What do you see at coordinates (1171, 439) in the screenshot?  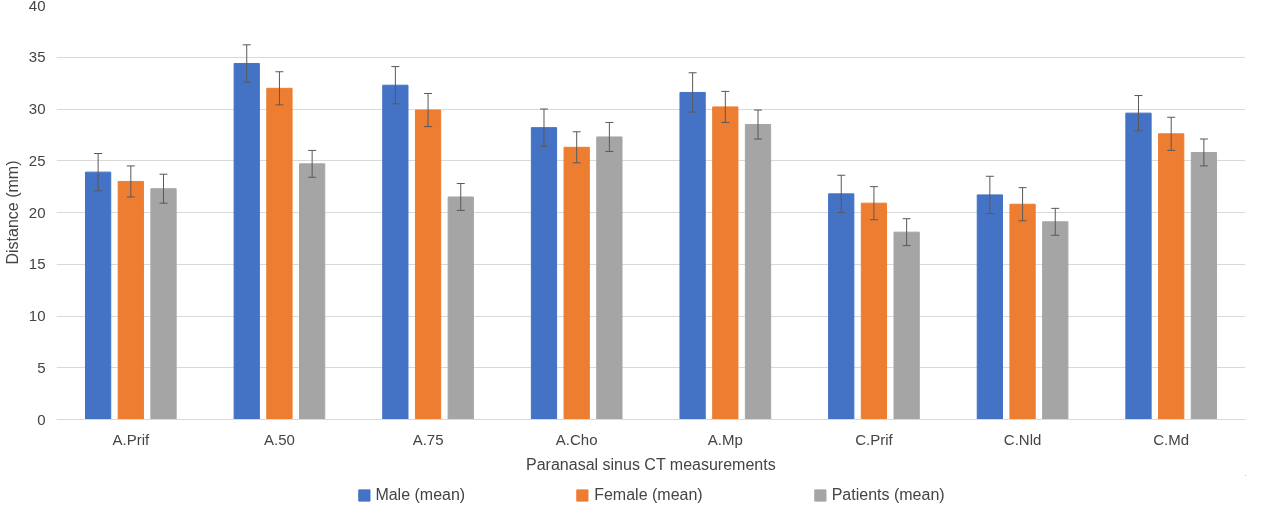 I see `x-tick-label: C.Md` at bounding box center [1171, 439].